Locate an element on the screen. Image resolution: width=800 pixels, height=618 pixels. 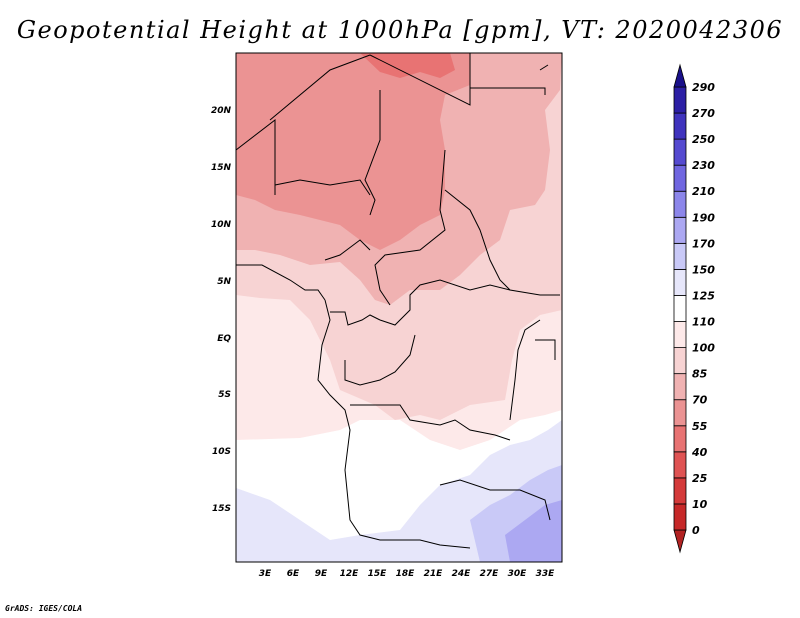
lon-tick-label: 24E is located at coordinates (462, 574).